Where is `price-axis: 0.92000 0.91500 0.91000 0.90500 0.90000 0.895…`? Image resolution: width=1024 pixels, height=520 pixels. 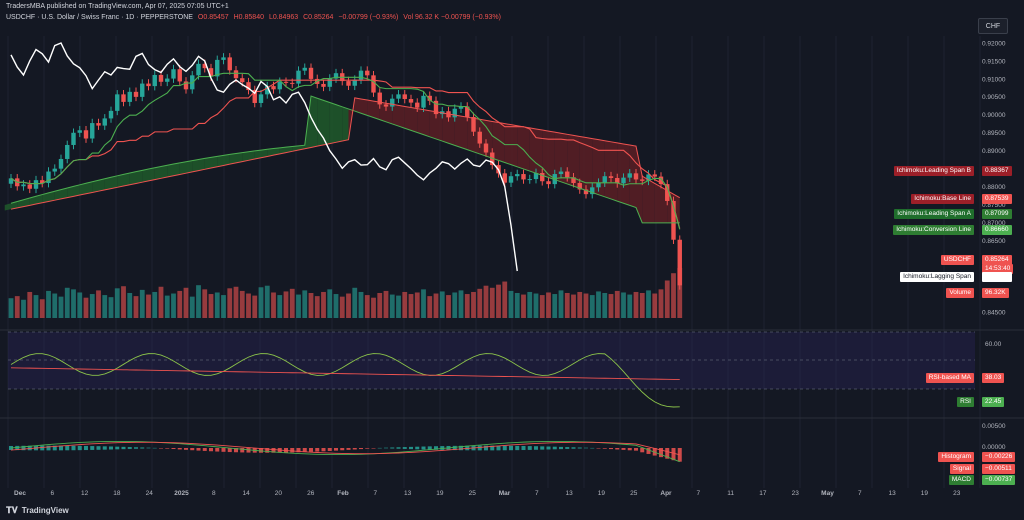 price-axis: 0.92000 0.91500 0.91000 0.90500 0.90000 0.895… is located at coordinates (994, 245).